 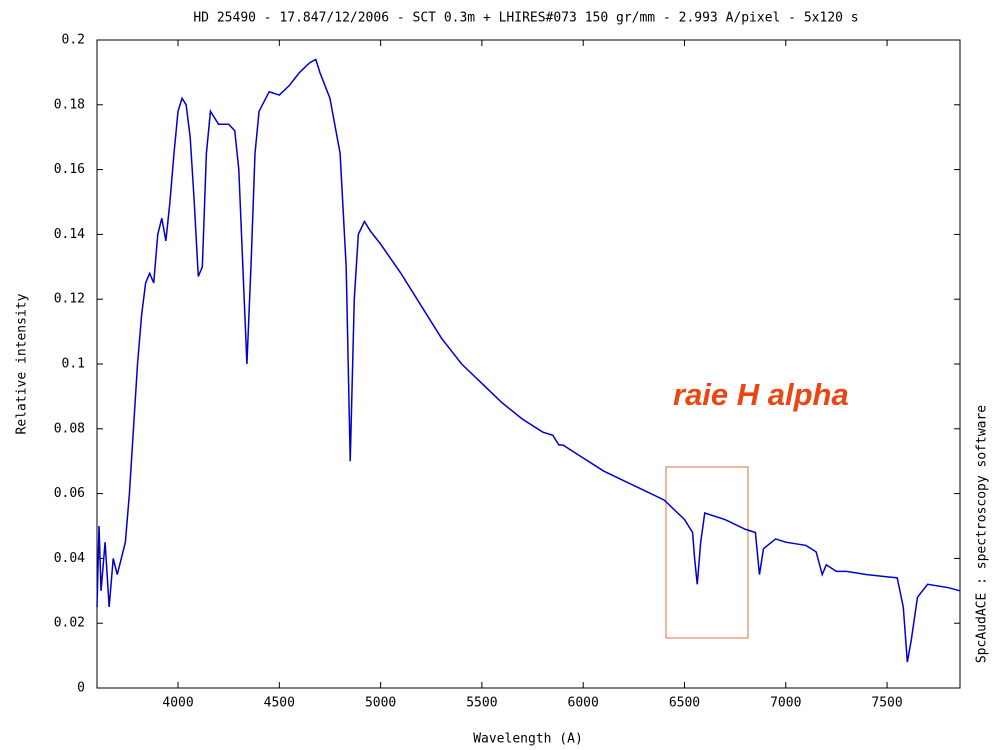 I want to click on x-tick-label: 4500, so click(x=279, y=703).